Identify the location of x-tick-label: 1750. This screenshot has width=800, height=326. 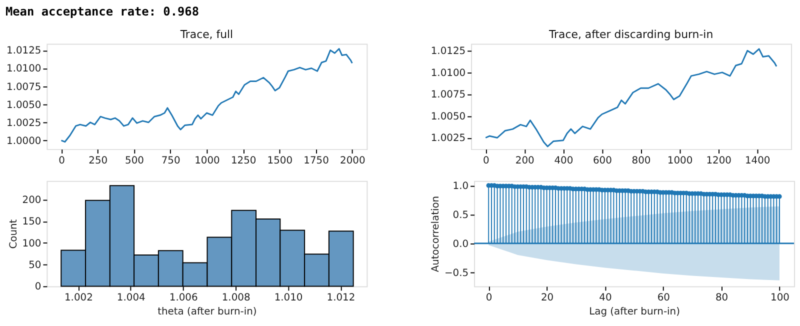
(316, 160).